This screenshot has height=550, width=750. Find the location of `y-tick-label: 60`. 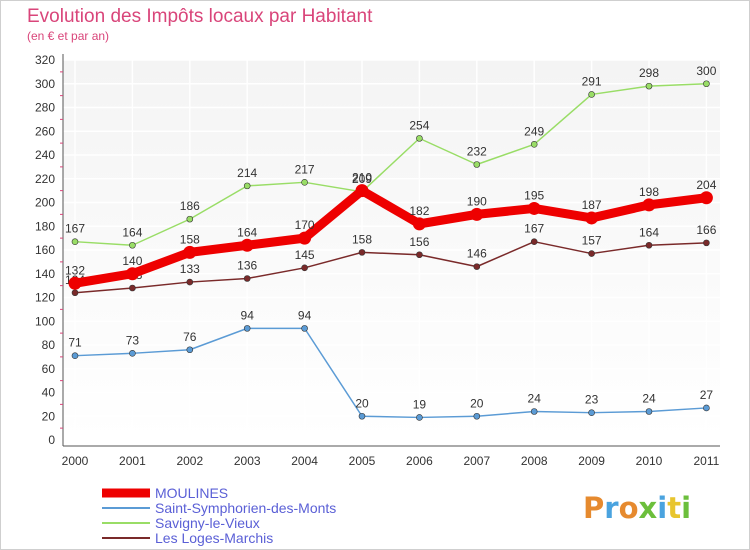

y-tick-label: 60 is located at coordinates (49, 369).